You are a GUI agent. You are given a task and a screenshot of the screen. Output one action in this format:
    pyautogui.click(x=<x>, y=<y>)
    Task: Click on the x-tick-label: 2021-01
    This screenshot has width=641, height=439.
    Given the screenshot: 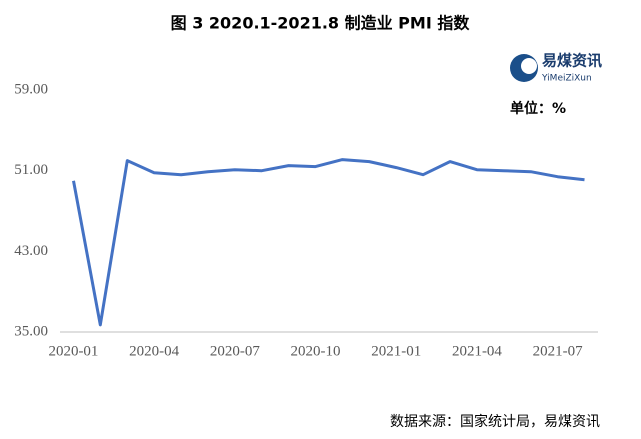 What is the action you would take?
    pyautogui.click(x=396, y=351)
    